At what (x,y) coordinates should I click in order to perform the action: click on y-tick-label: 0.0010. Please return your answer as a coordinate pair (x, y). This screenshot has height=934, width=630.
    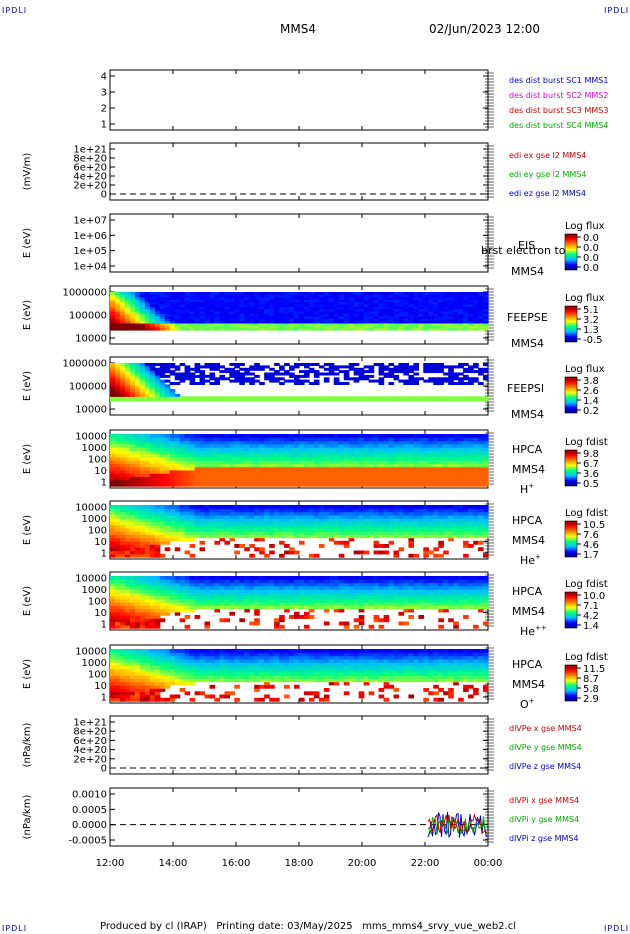
    Looking at the image, I should click on (89, 795).